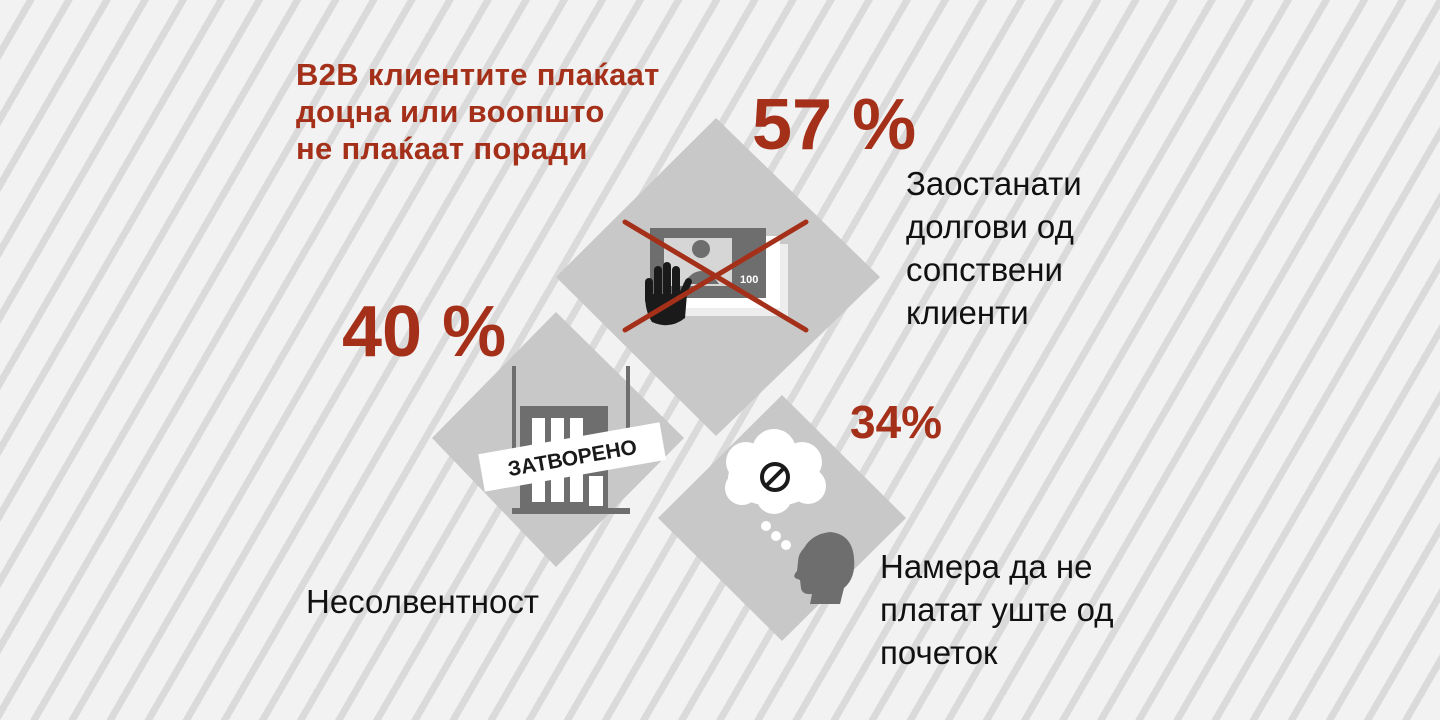 The height and width of the screenshot is (720, 1440). I want to click on closed-shop-icon: ЗАТВОРЕНО, so click(572, 440).